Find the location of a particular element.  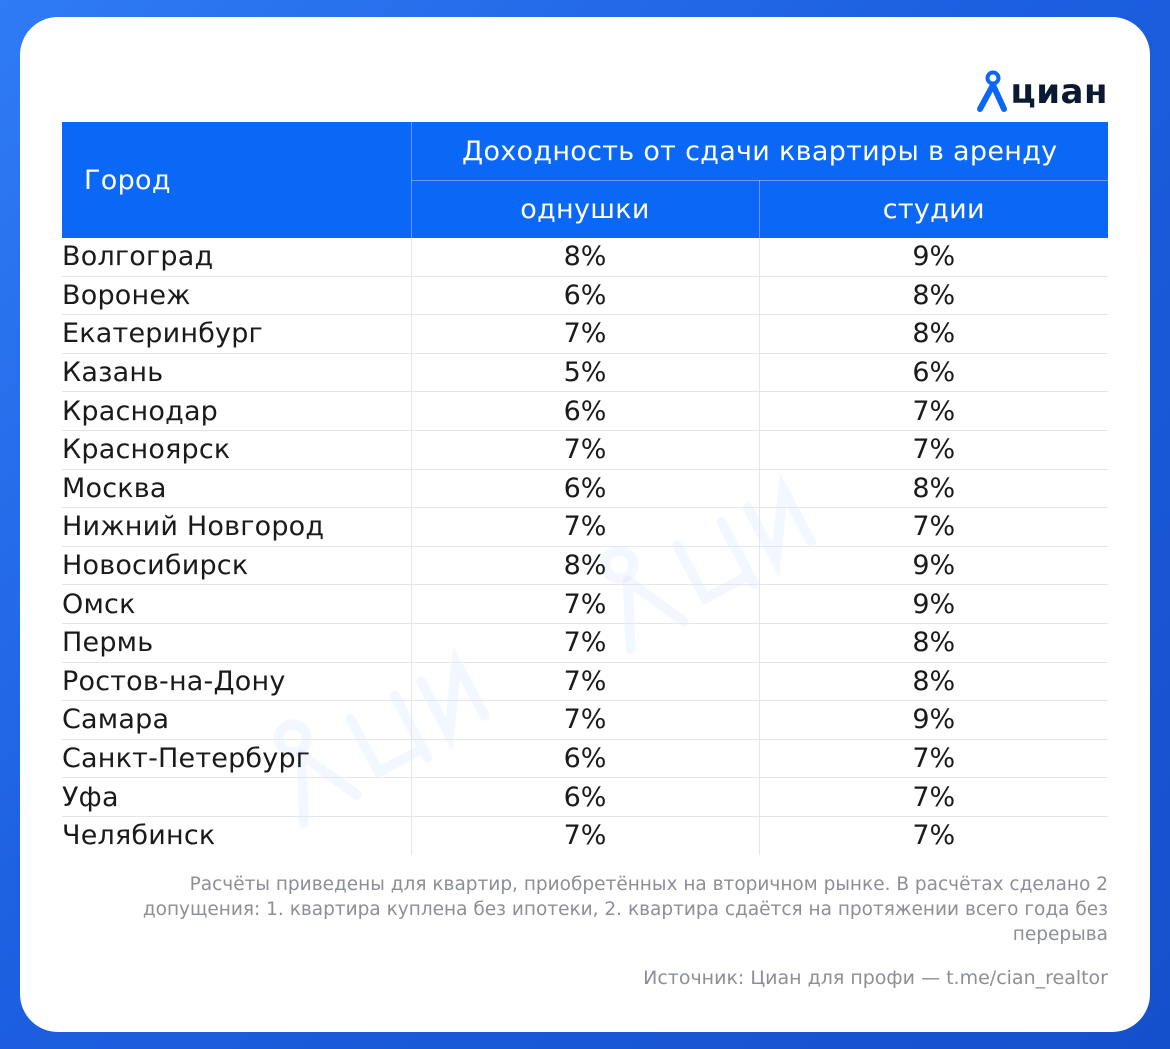

city-cell: Пермь is located at coordinates (236, 643).